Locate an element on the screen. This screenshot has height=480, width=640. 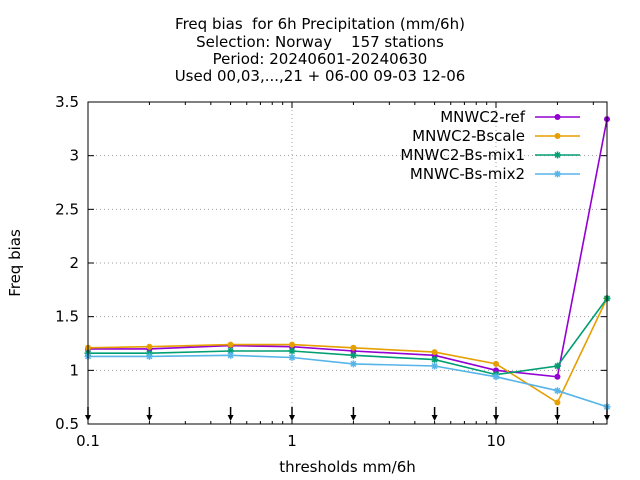
title-line-1: Freq bias for 6h Precipitation (mm/6h) is located at coordinates (320, 24).